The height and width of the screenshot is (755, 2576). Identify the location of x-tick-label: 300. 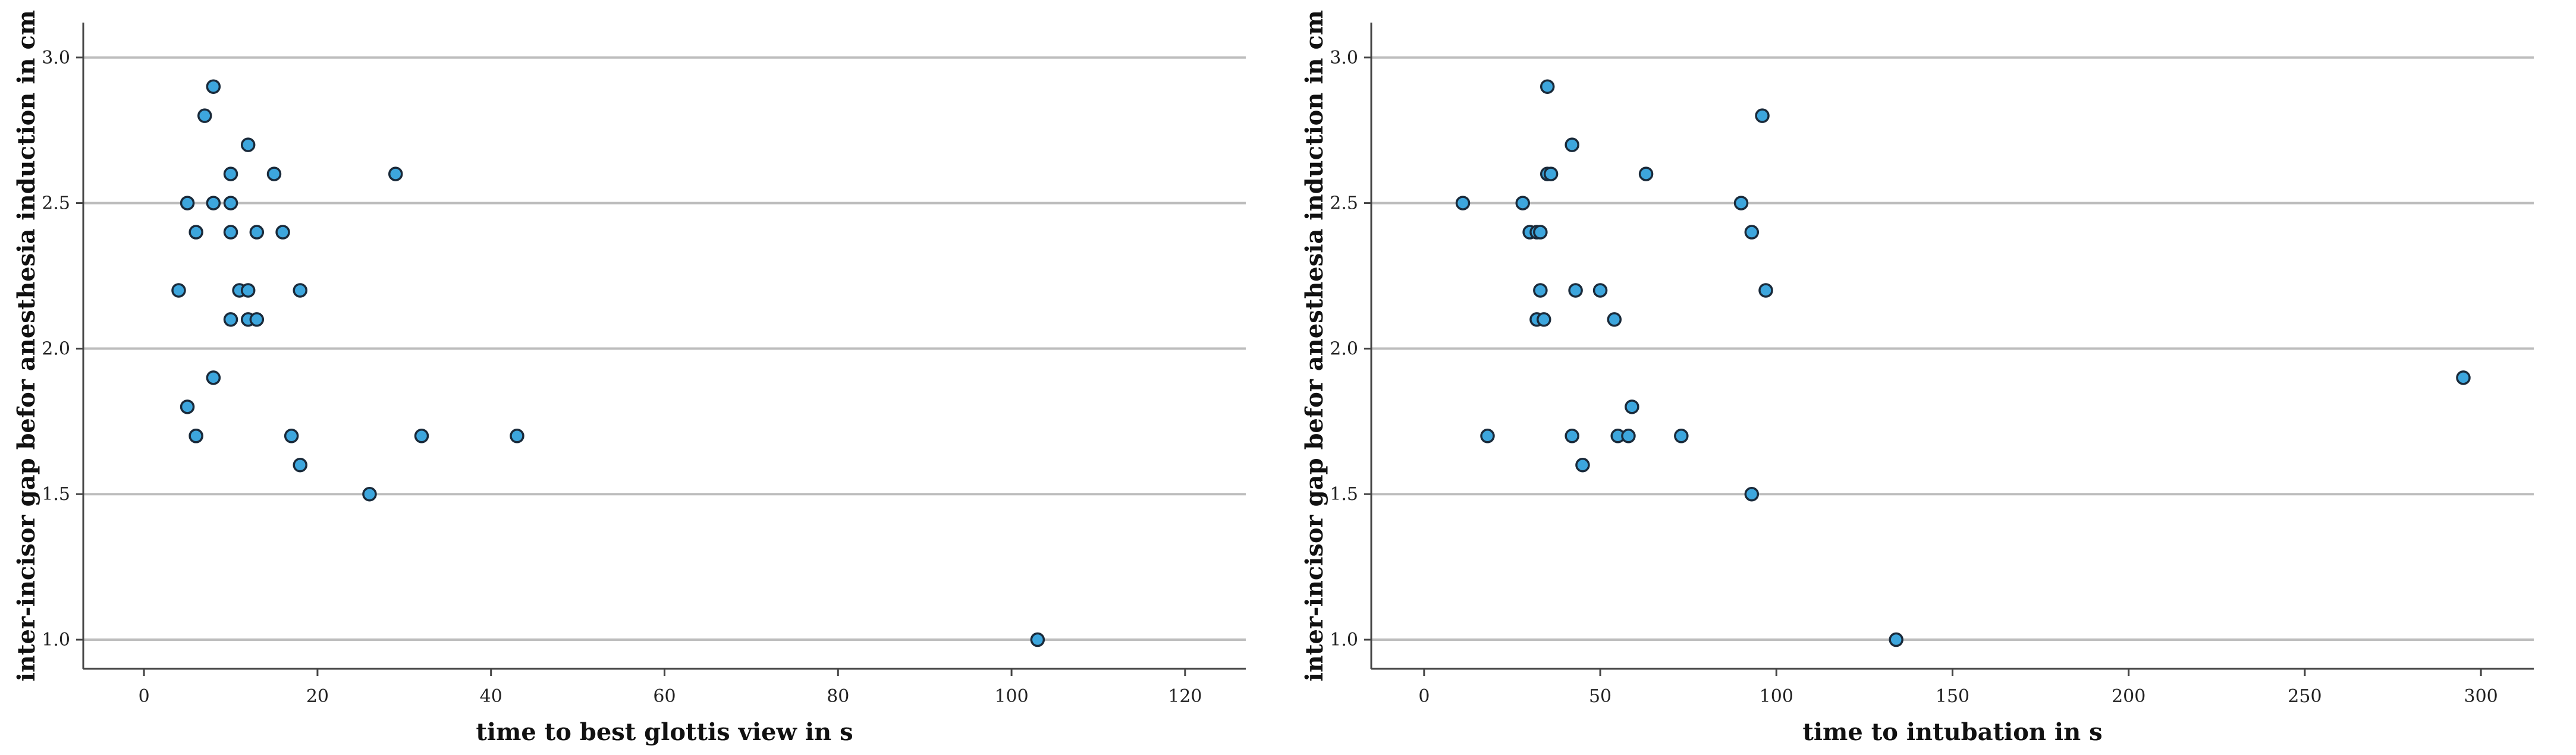
(2481, 696).